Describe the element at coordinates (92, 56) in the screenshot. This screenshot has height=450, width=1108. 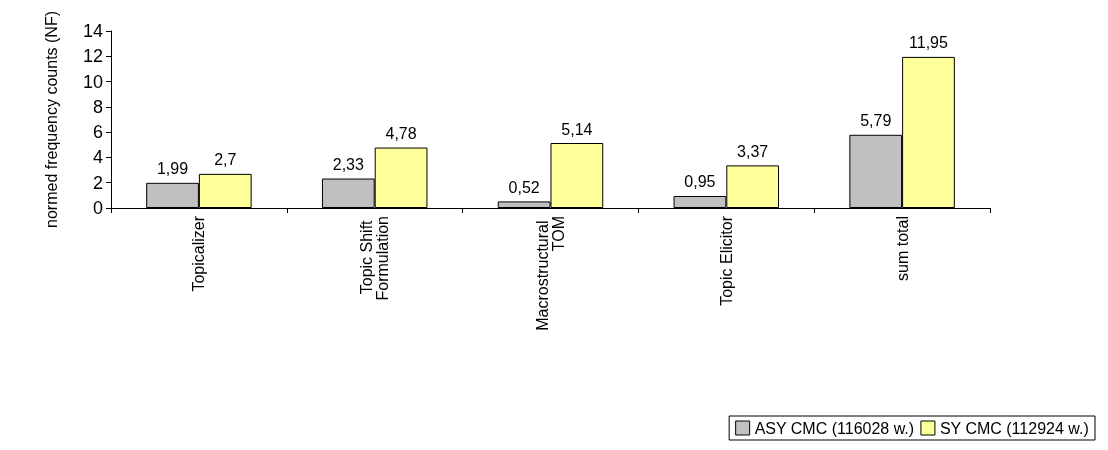
I see `y-tick-label: 12` at that location.